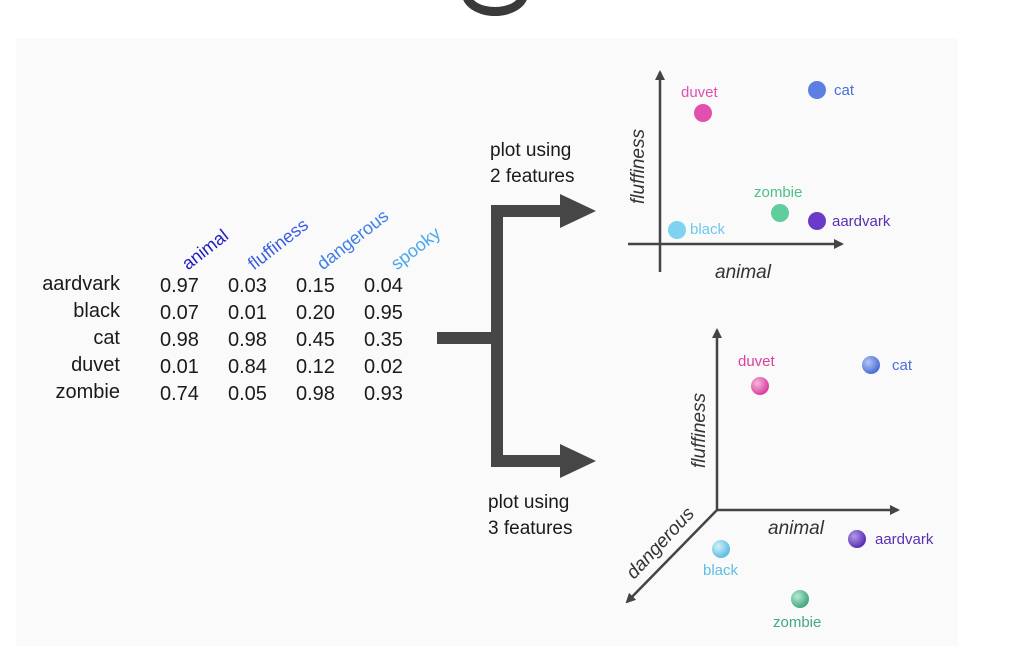  Describe the element at coordinates (817, 90) in the screenshot. I see `point-cat` at that location.